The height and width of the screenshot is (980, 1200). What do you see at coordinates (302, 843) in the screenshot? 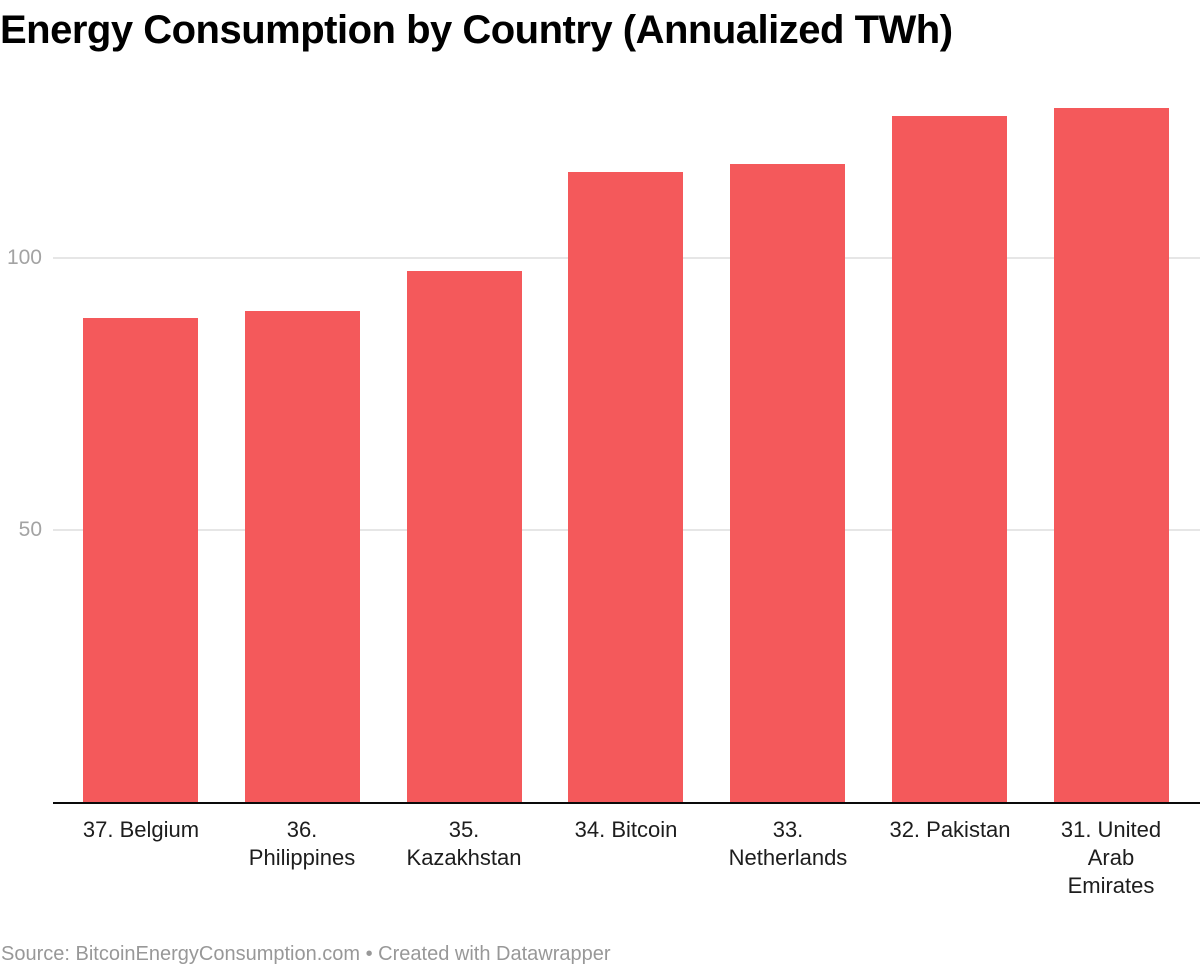
I see `x-axis-label-1: 36. Philippines` at bounding box center [302, 843].